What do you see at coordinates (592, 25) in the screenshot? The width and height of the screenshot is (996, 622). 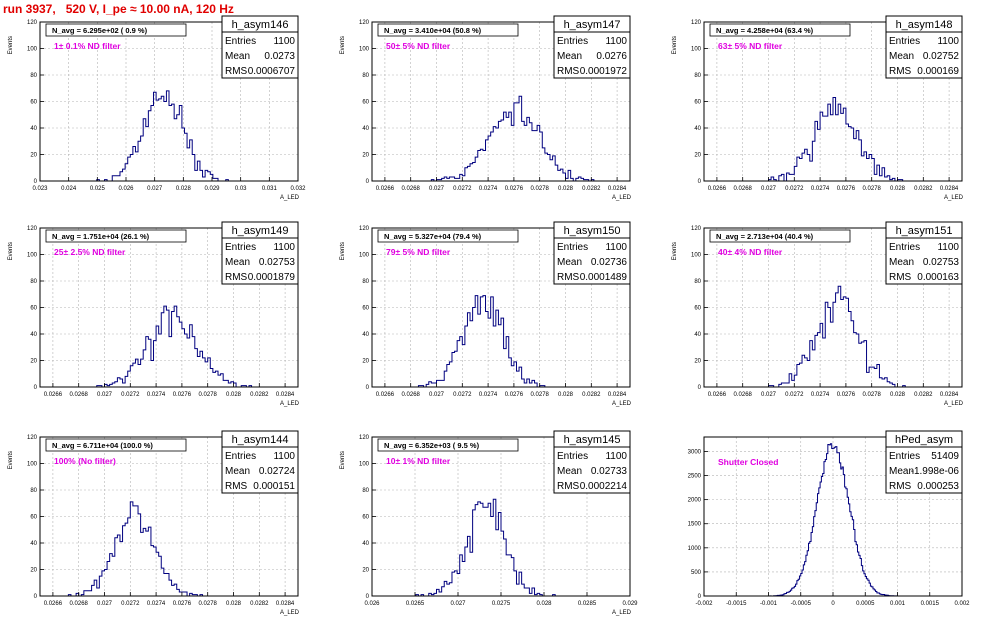 I see `stats-title: h_asym147` at bounding box center [592, 25].